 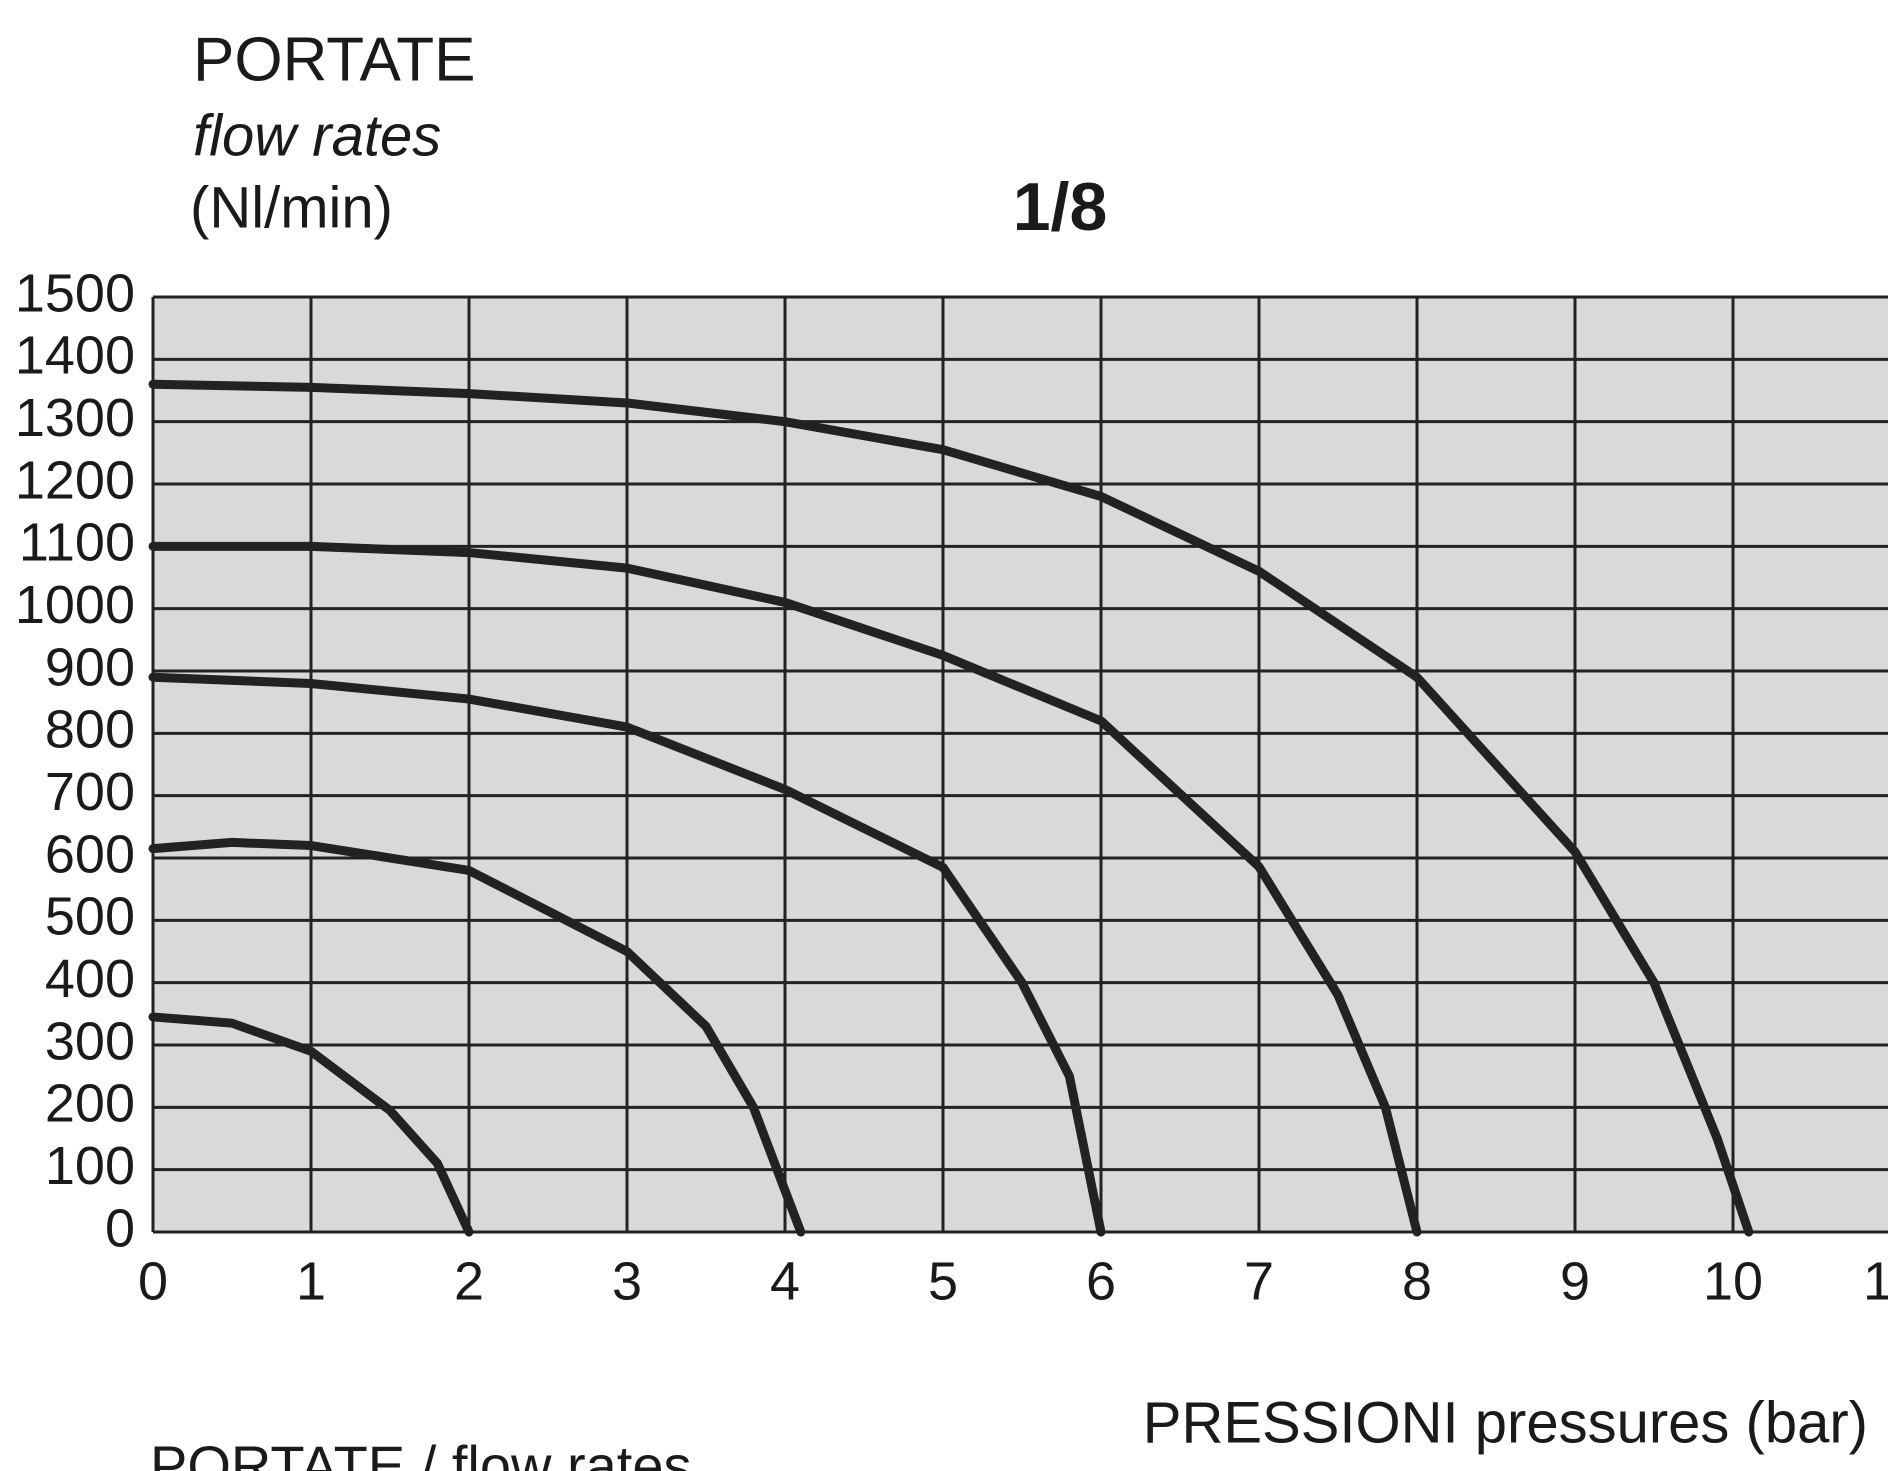 I want to click on y-tick-label: 900, so click(x=90, y=667).